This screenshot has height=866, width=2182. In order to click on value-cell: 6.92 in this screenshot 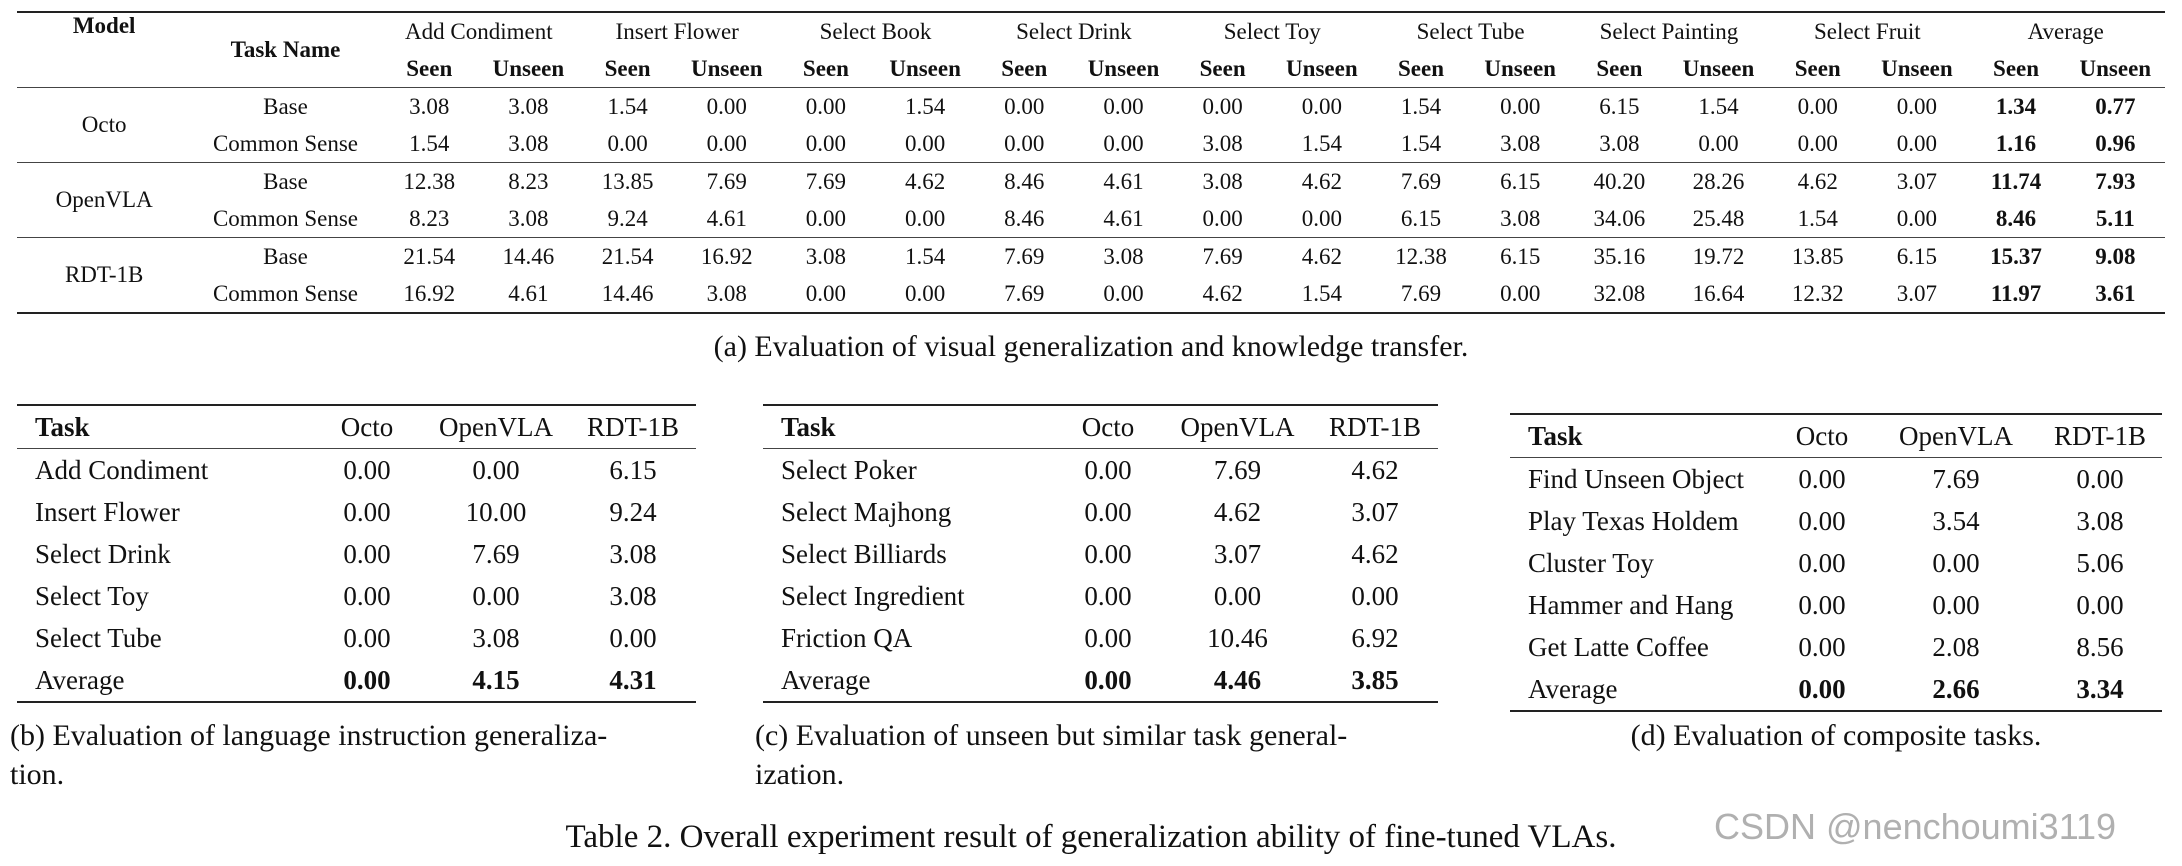, I will do `click(1375, 637)`.